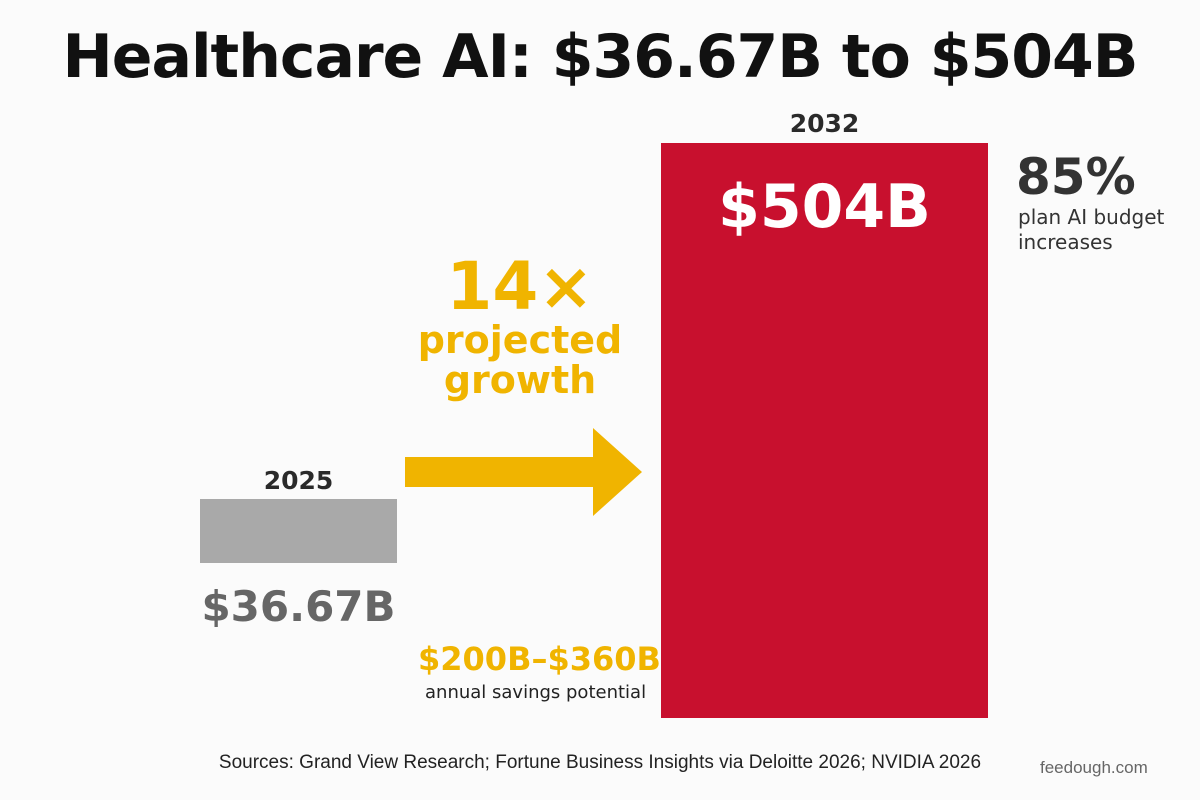  I want to click on site-watermark: feedough.com, so click(1094, 767).